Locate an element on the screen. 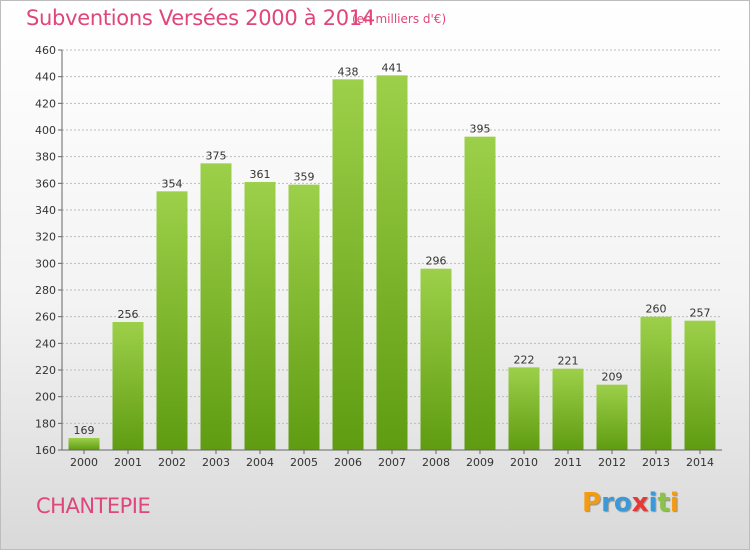 The height and width of the screenshot is (550, 750). y-tick-label: 220 is located at coordinates (45, 370).